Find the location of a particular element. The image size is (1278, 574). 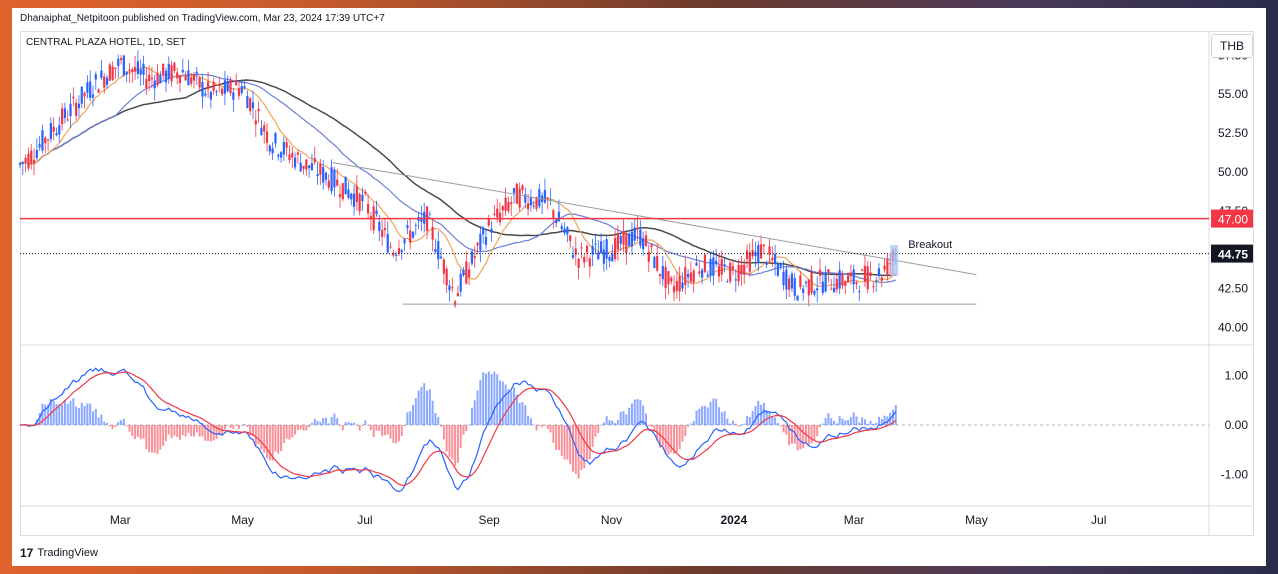

currency-button: THB is located at coordinates (1232, 46).